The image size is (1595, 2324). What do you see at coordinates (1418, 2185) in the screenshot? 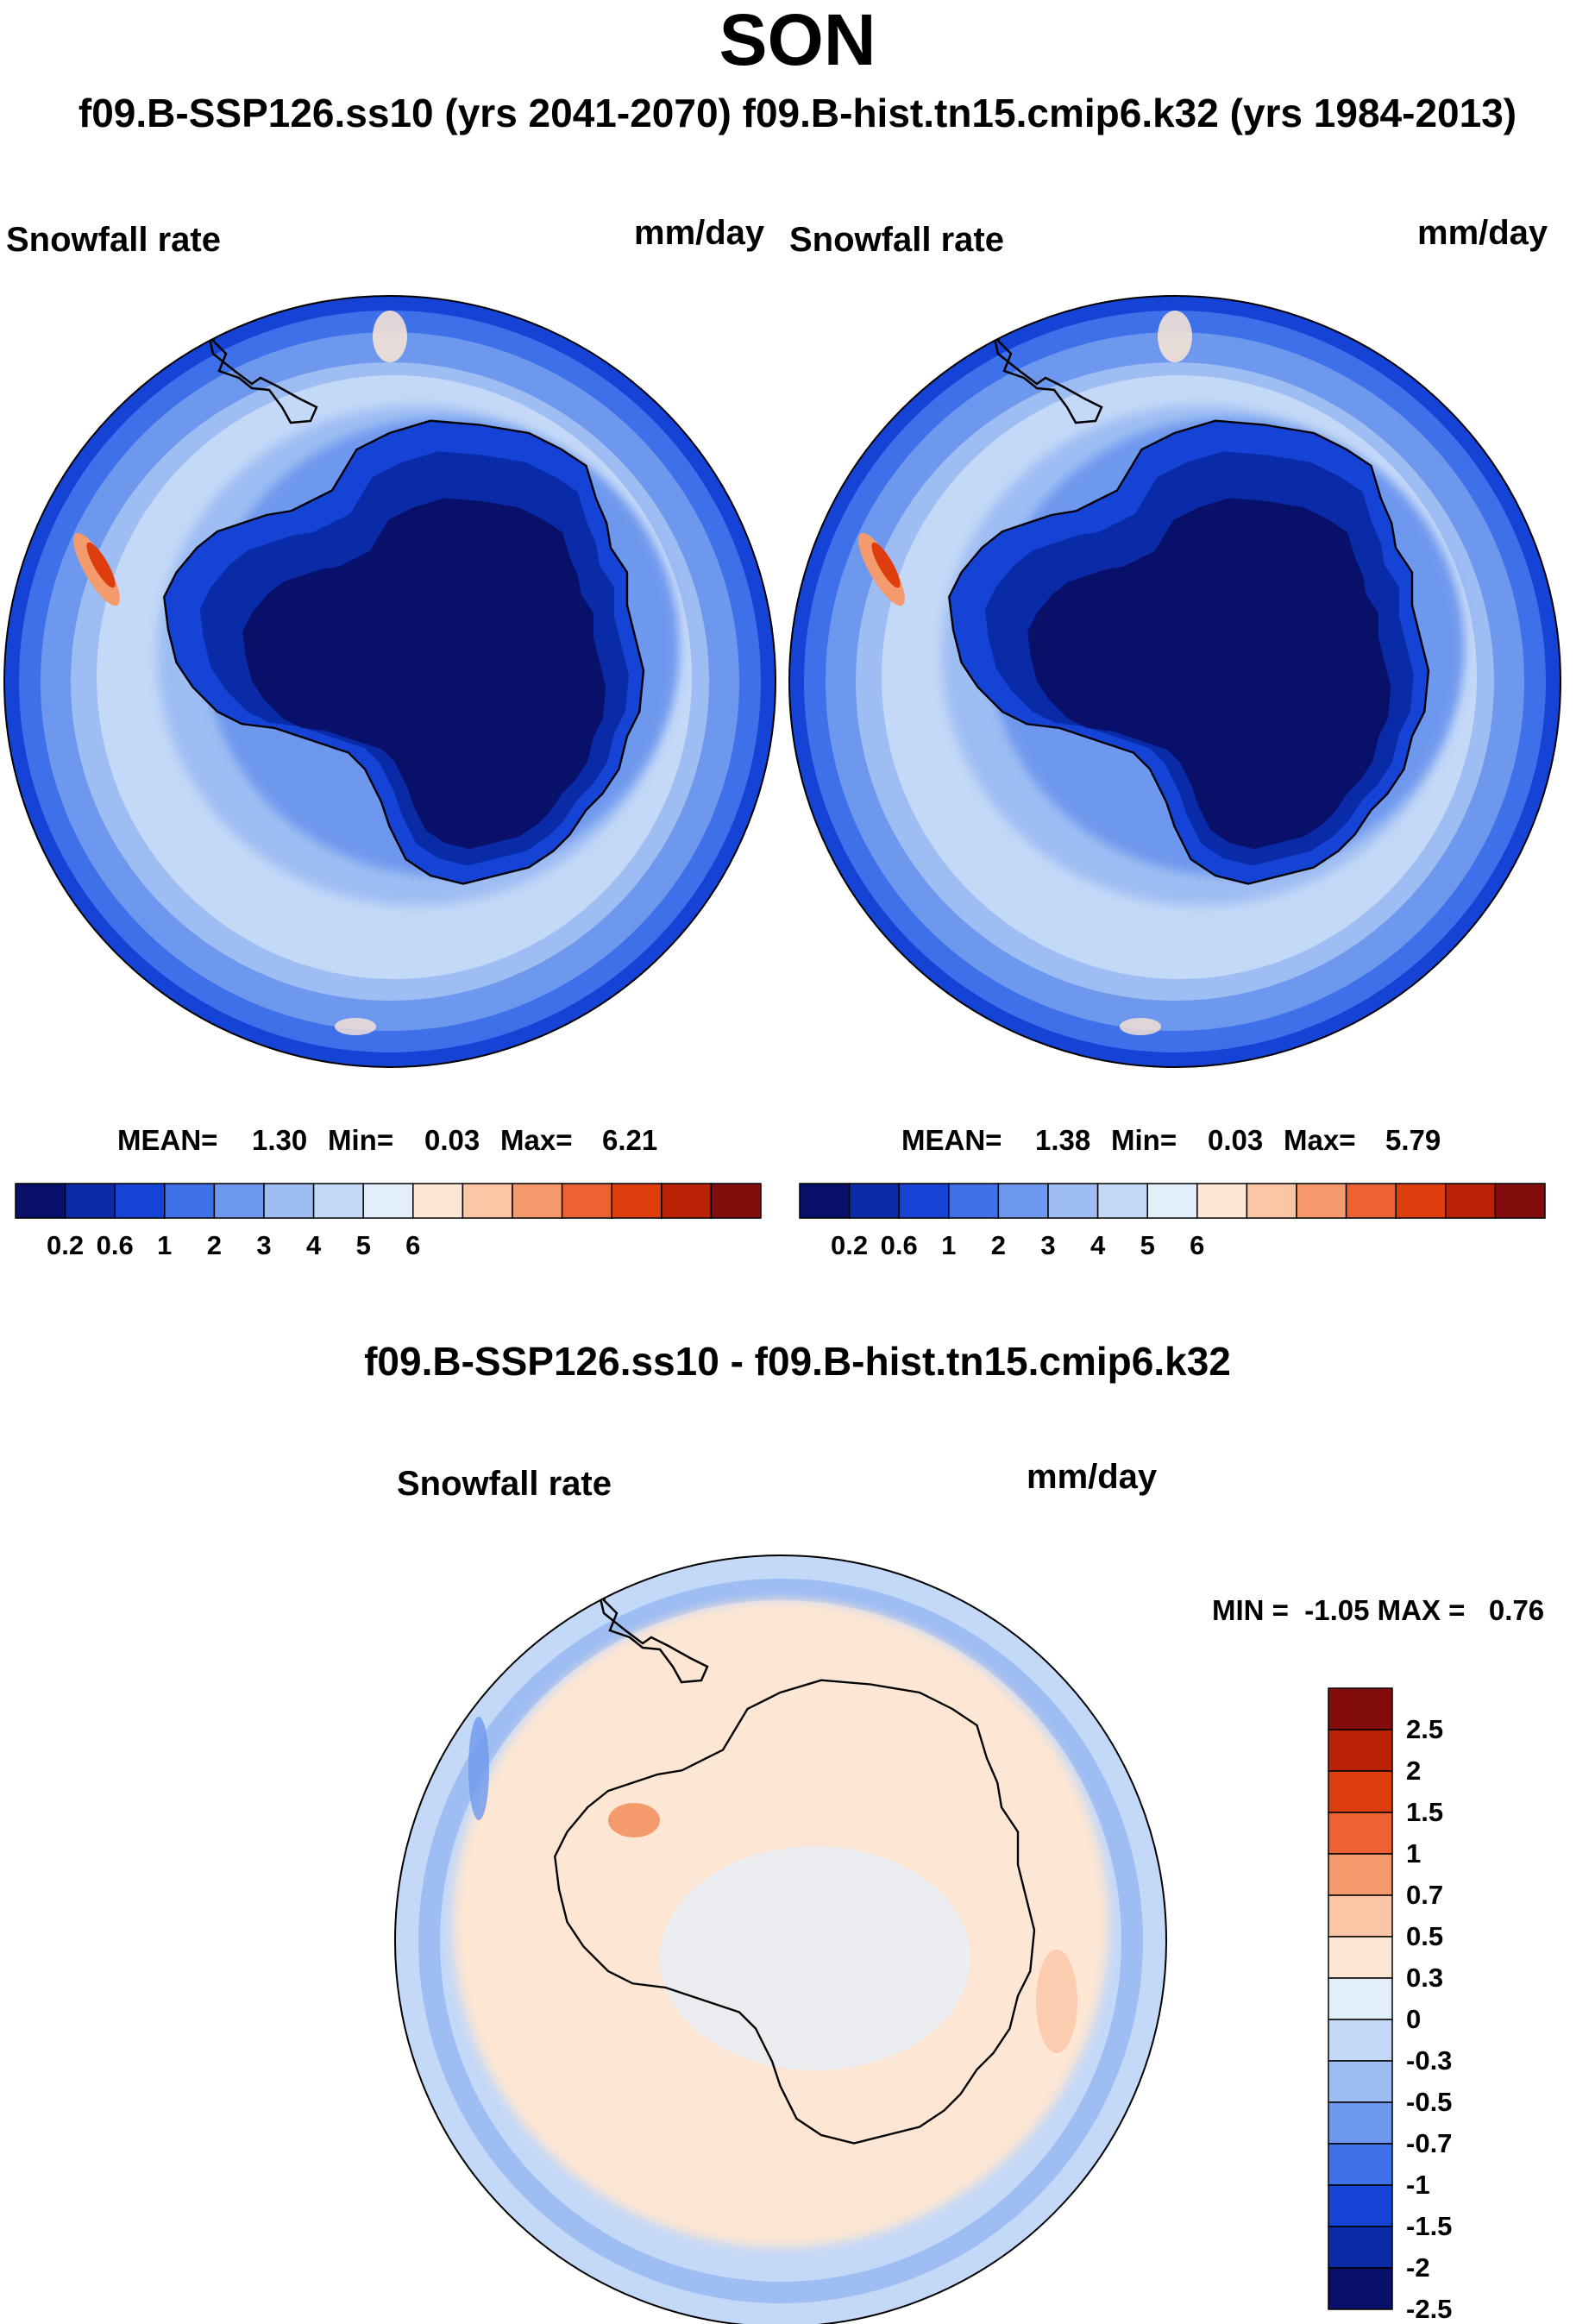
I see `colorbar-tick-label: -1` at bounding box center [1418, 2185].